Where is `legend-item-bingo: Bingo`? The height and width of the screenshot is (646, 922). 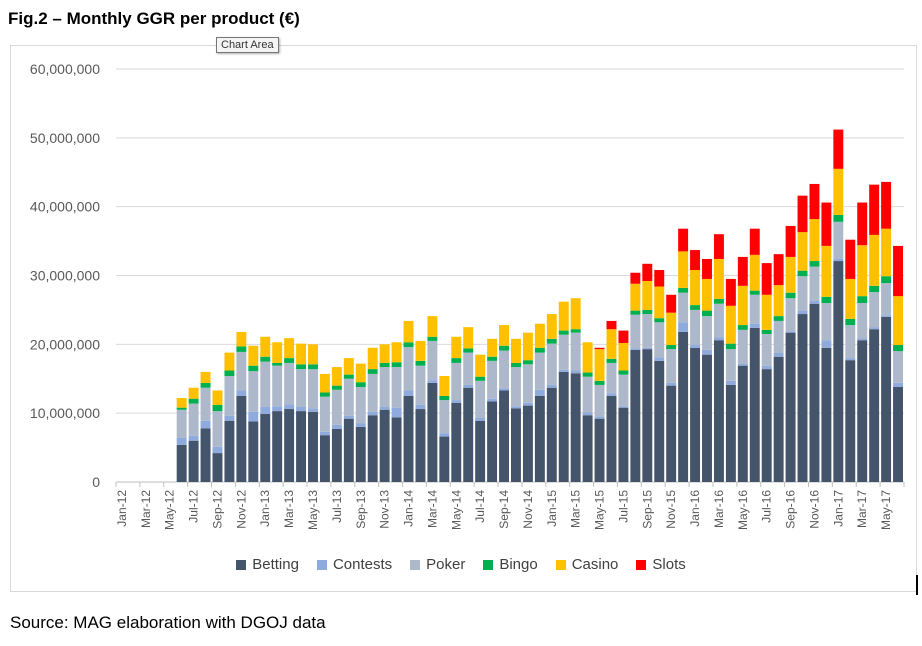 legend-item-bingo: Bingo is located at coordinates (510, 564).